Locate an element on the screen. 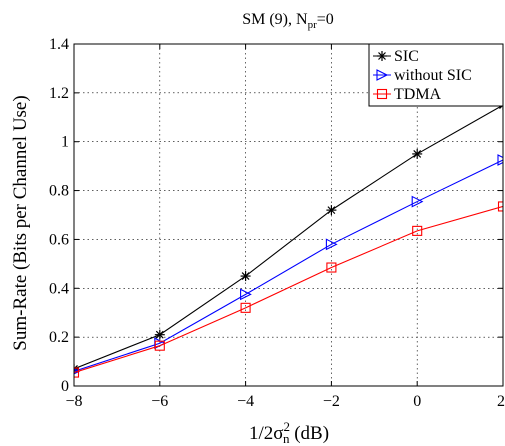  chart-title-subscript: pr is located at coordinates (313, 25).